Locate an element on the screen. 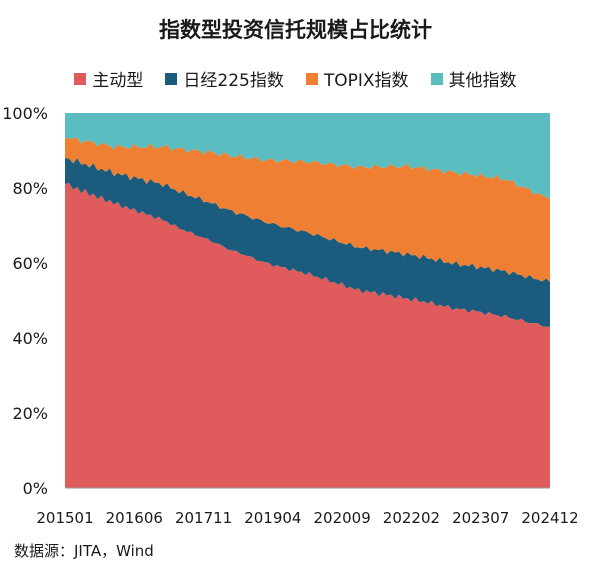 The width and height of the screenshot is (591, 572). x-tick-label: 201501 is located at coordinates (64, 518).